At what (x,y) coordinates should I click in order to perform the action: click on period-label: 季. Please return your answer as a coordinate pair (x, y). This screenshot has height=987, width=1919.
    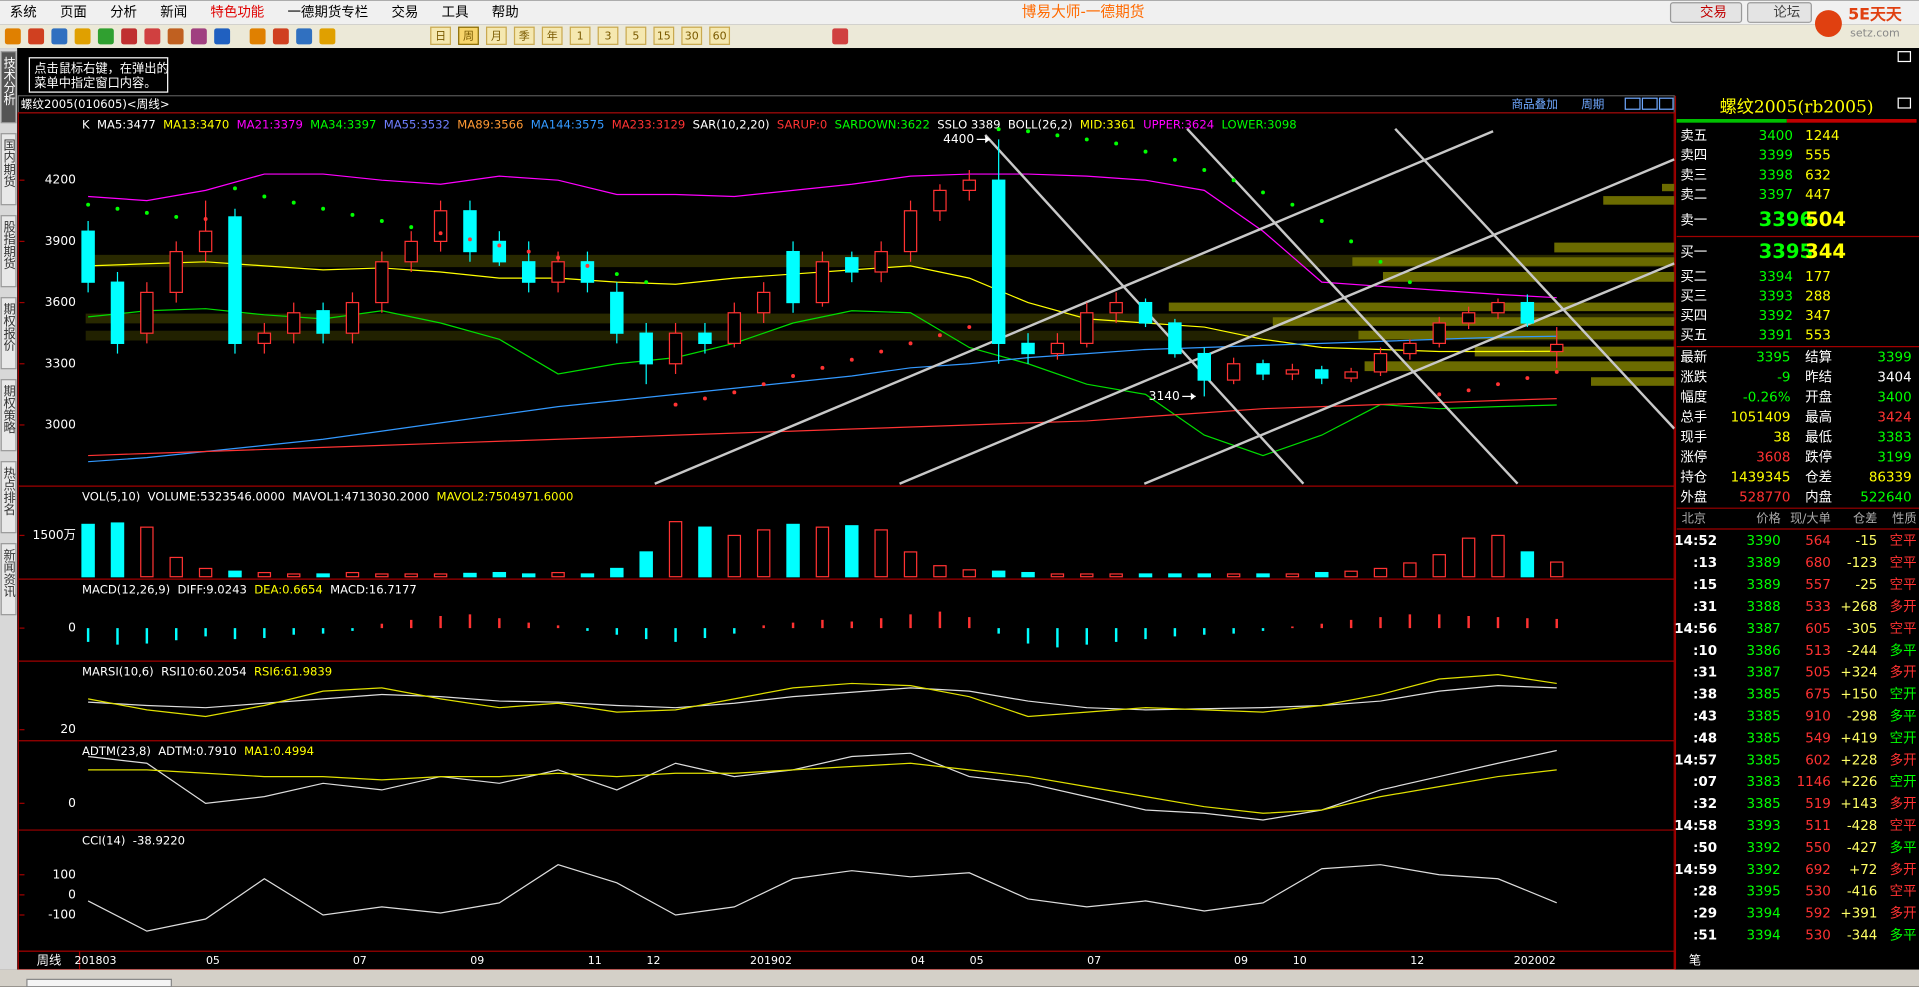
    Looking at the image, I should click on (524, 35).